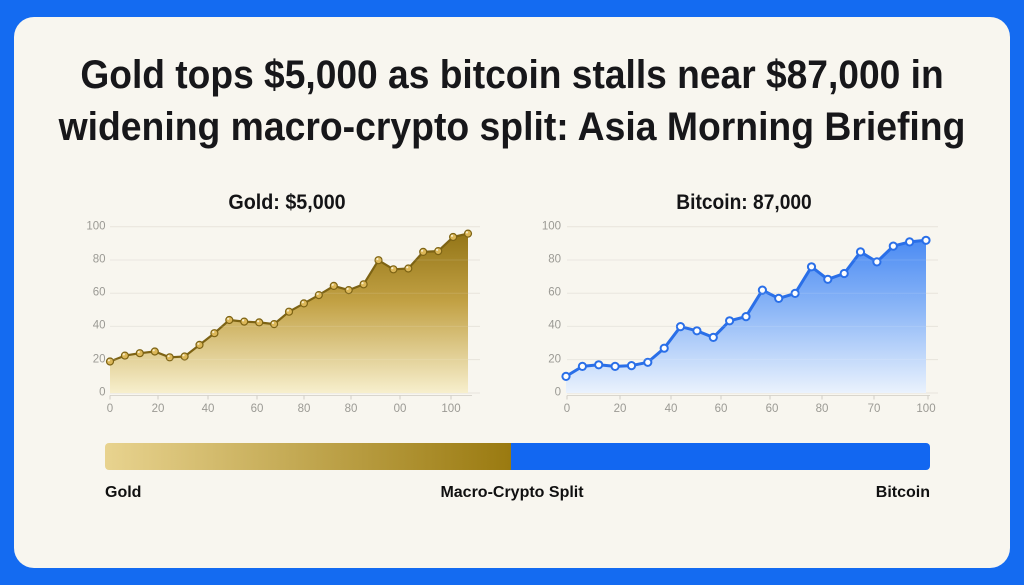 This screenshot has height=585, width=1024. I want to click on svg-text: Bitcoin: 87,000, so click(743, 202).